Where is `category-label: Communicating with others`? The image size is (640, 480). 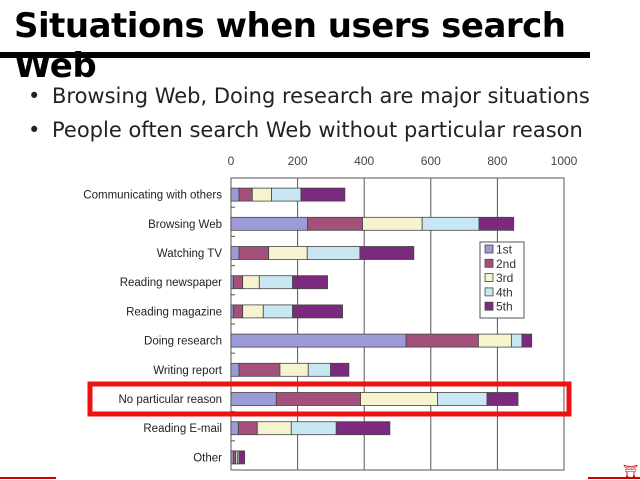 category-label: Communicating with others is located at coordinates (152, 196).